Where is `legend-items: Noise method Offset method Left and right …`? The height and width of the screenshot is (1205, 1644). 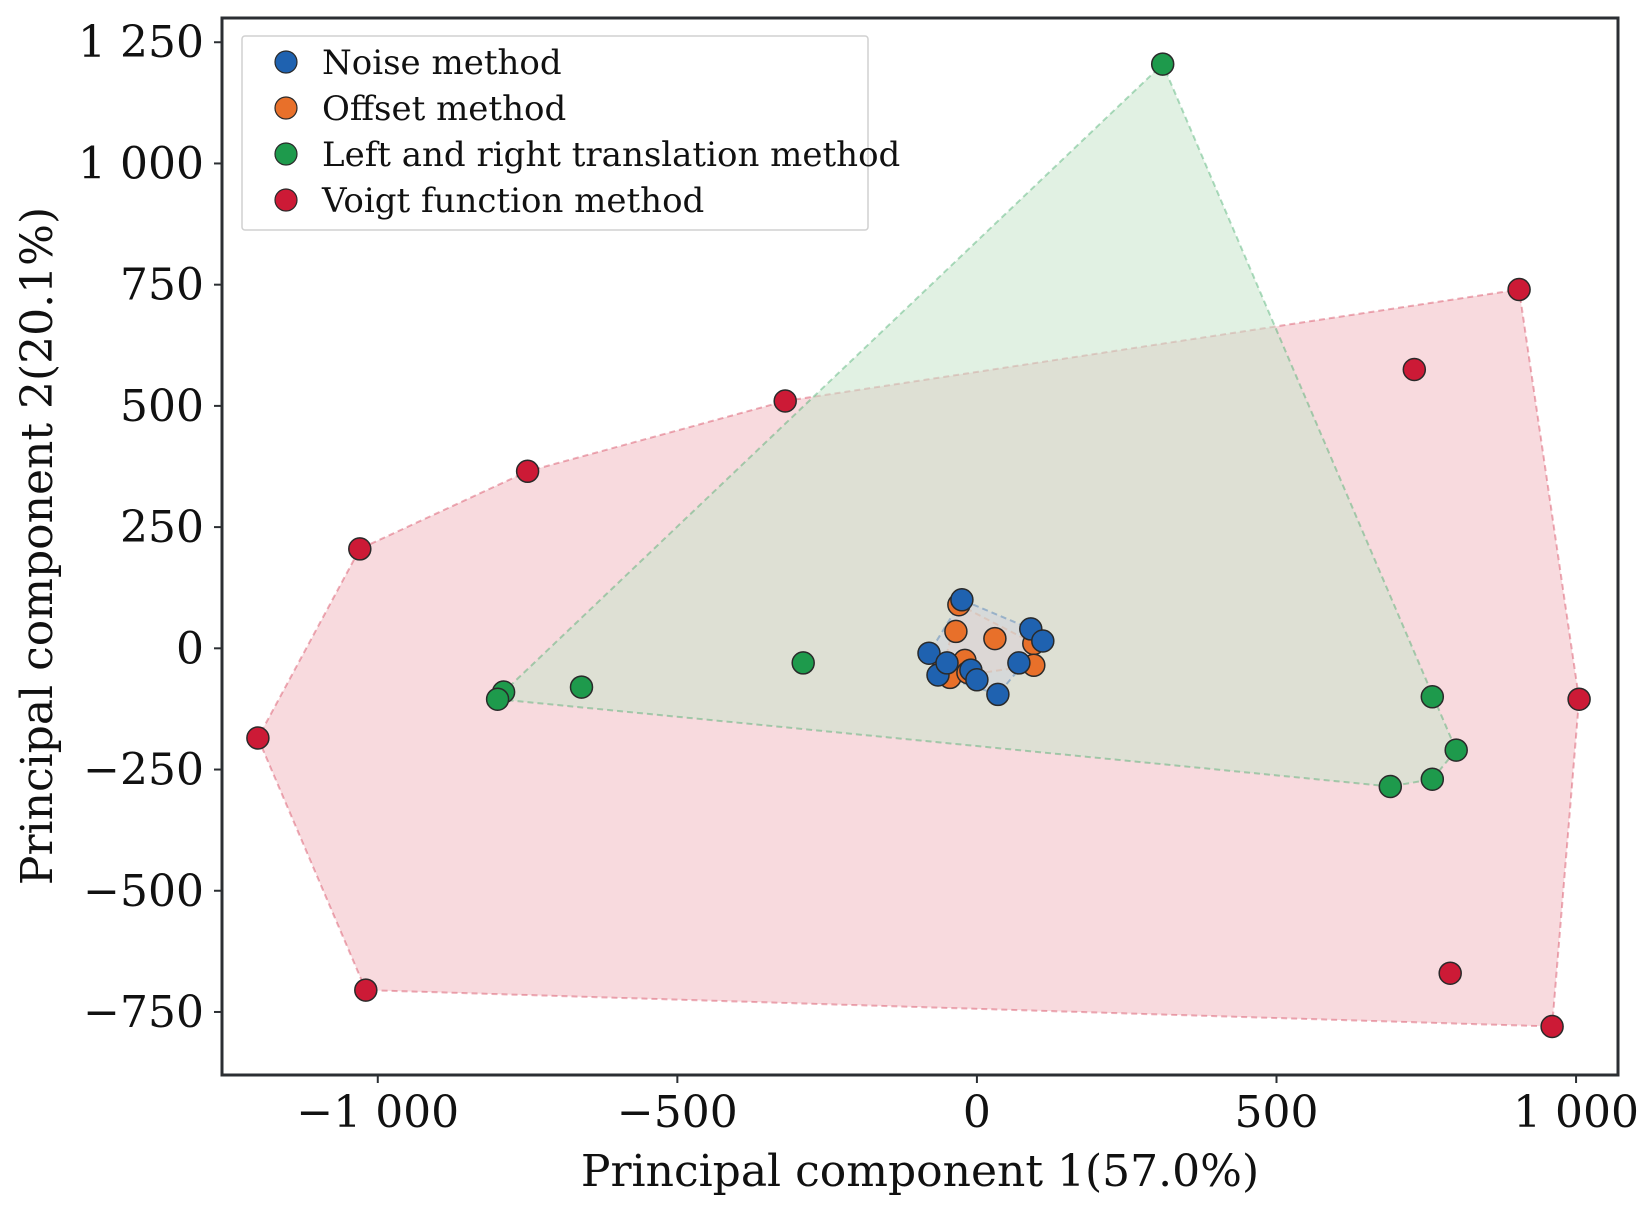 legend-items: Noise method Offset method Left and right … is located at coordinates (587, 132).